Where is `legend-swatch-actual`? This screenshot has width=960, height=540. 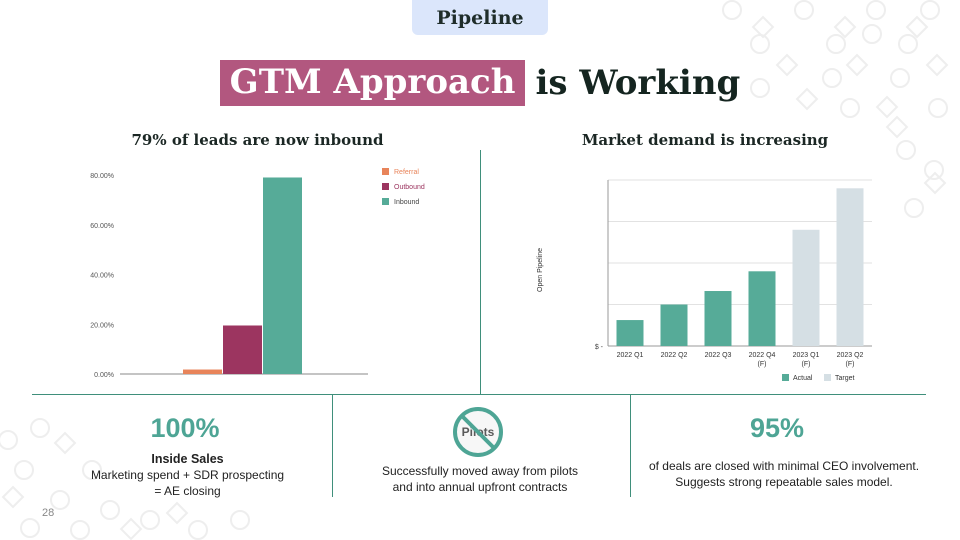 legend-swatch-actual is located at coordinates (785, 377).